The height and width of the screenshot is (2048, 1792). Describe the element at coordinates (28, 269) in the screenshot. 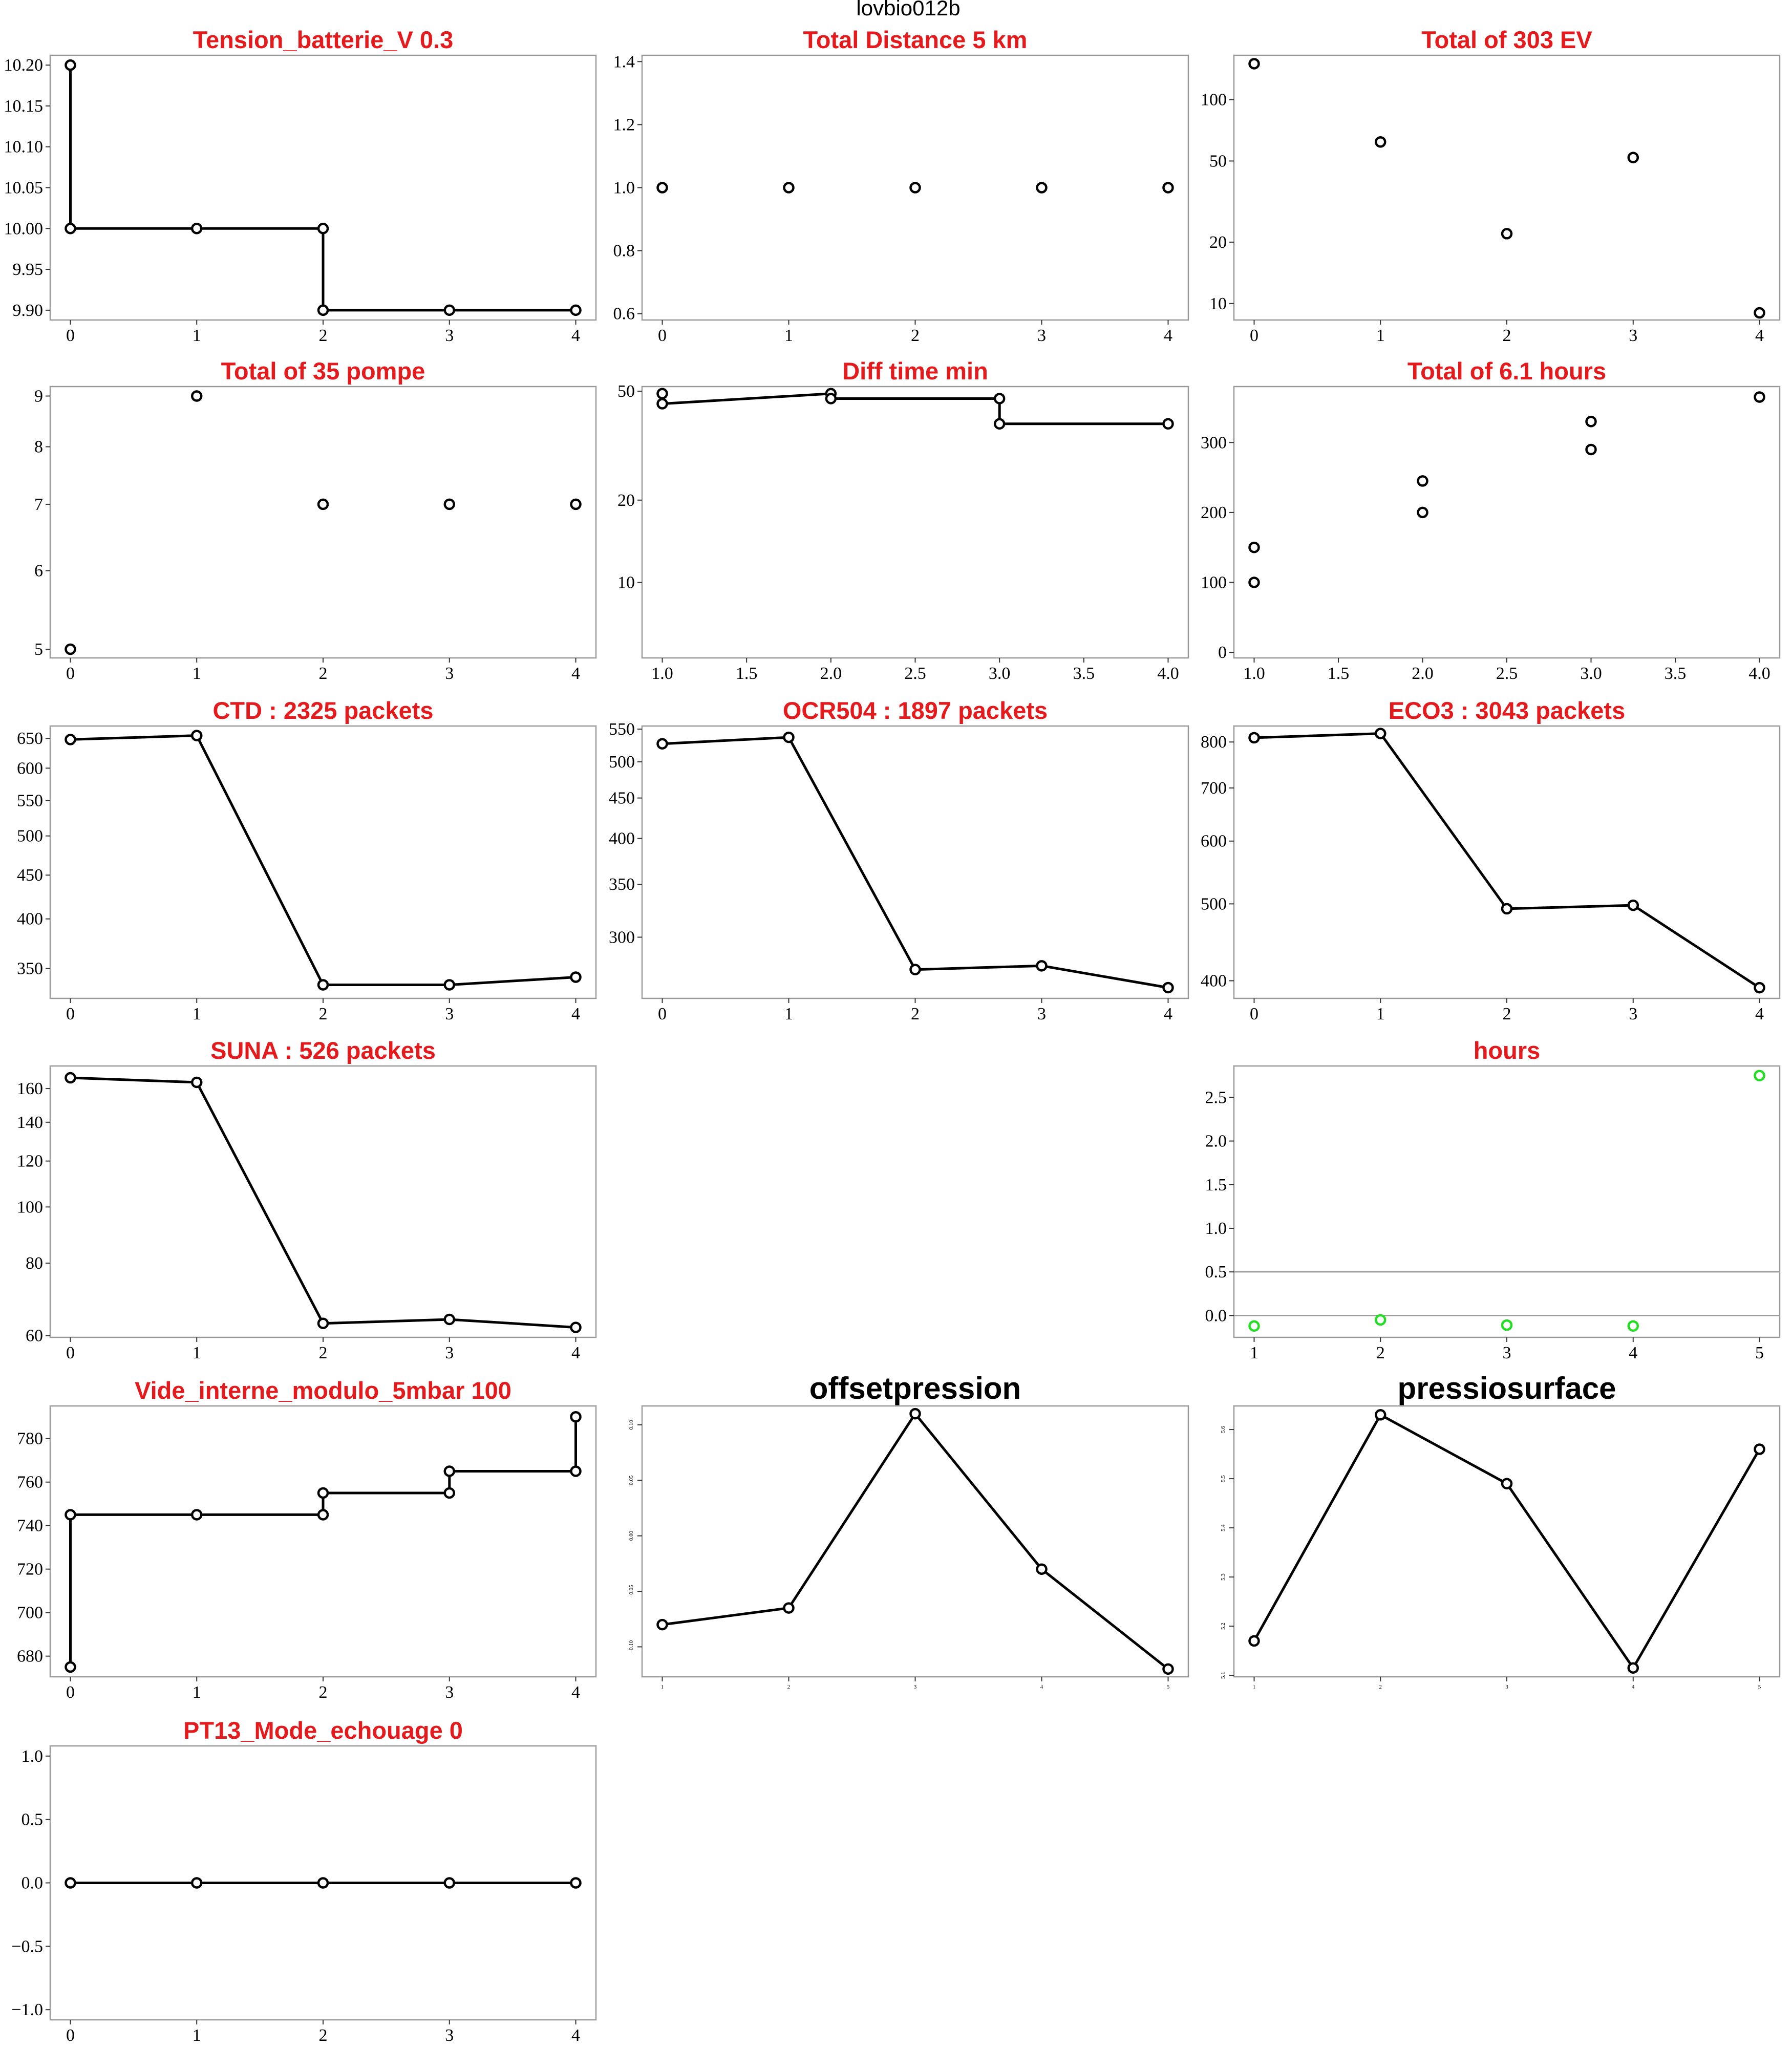

I see `y-tick-label: 9.95` at that location.